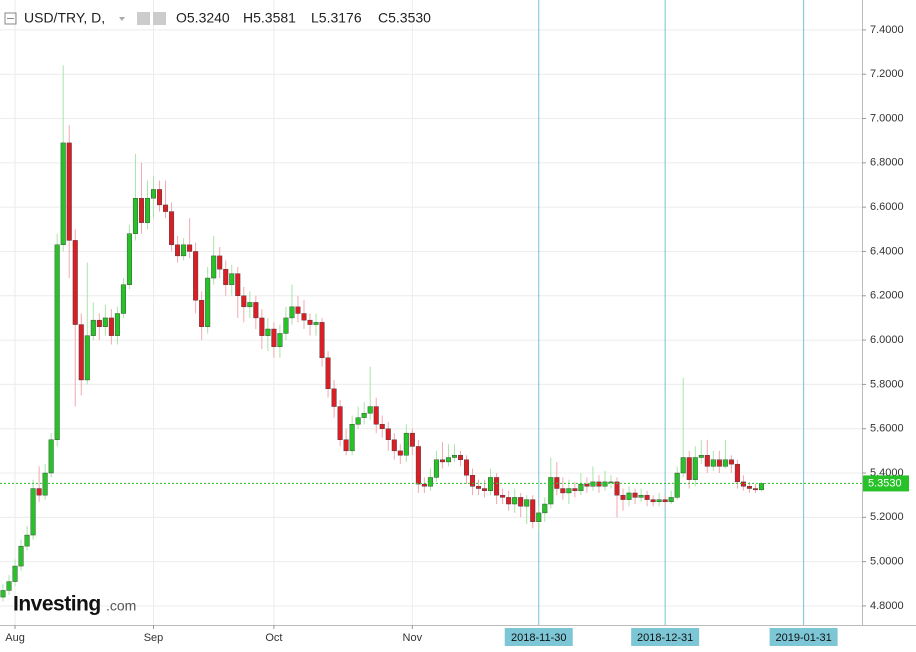 The width and height of the screenshot is (916, 652). I want to click on y-tick-label: 6.4000, so click(887, 251).